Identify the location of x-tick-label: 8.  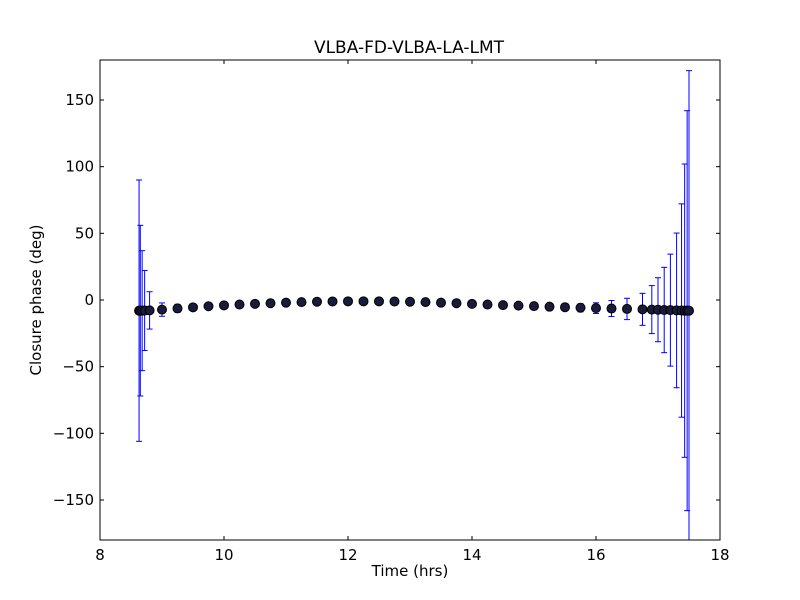
(100, 555).